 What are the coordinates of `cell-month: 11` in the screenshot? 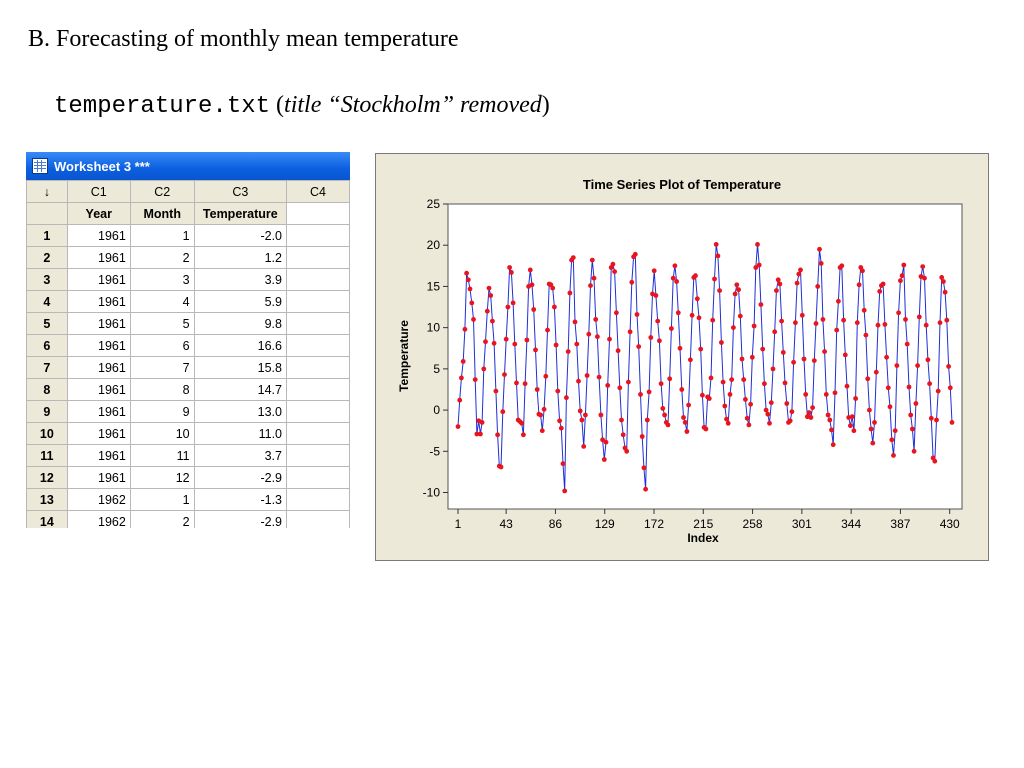 It's located at (162, 455).